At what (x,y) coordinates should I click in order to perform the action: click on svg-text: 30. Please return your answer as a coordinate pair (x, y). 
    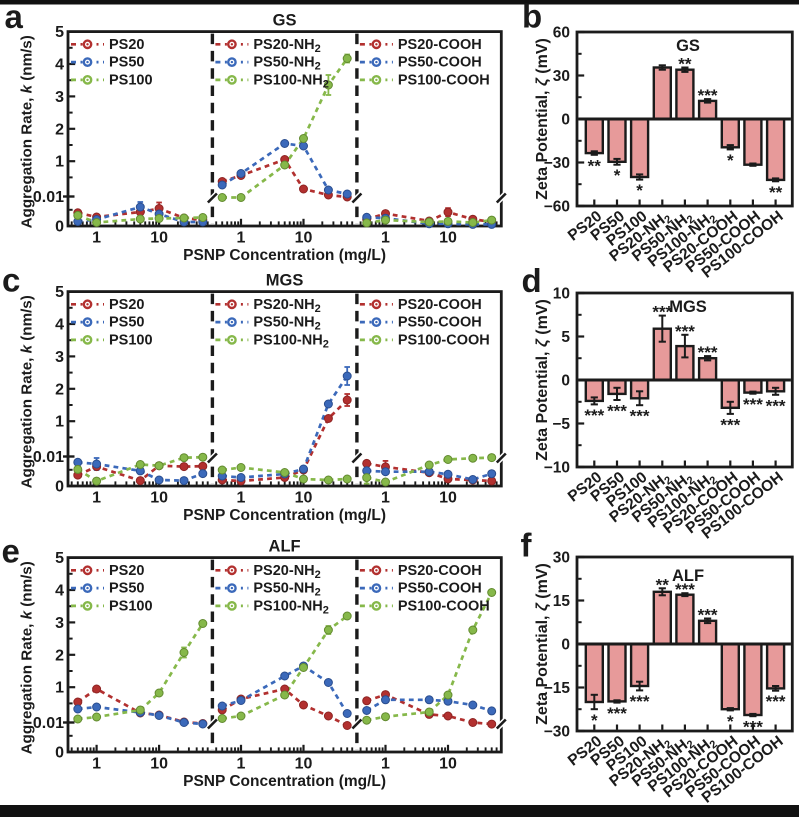
    Looking at the image, I should click on (561, 76).